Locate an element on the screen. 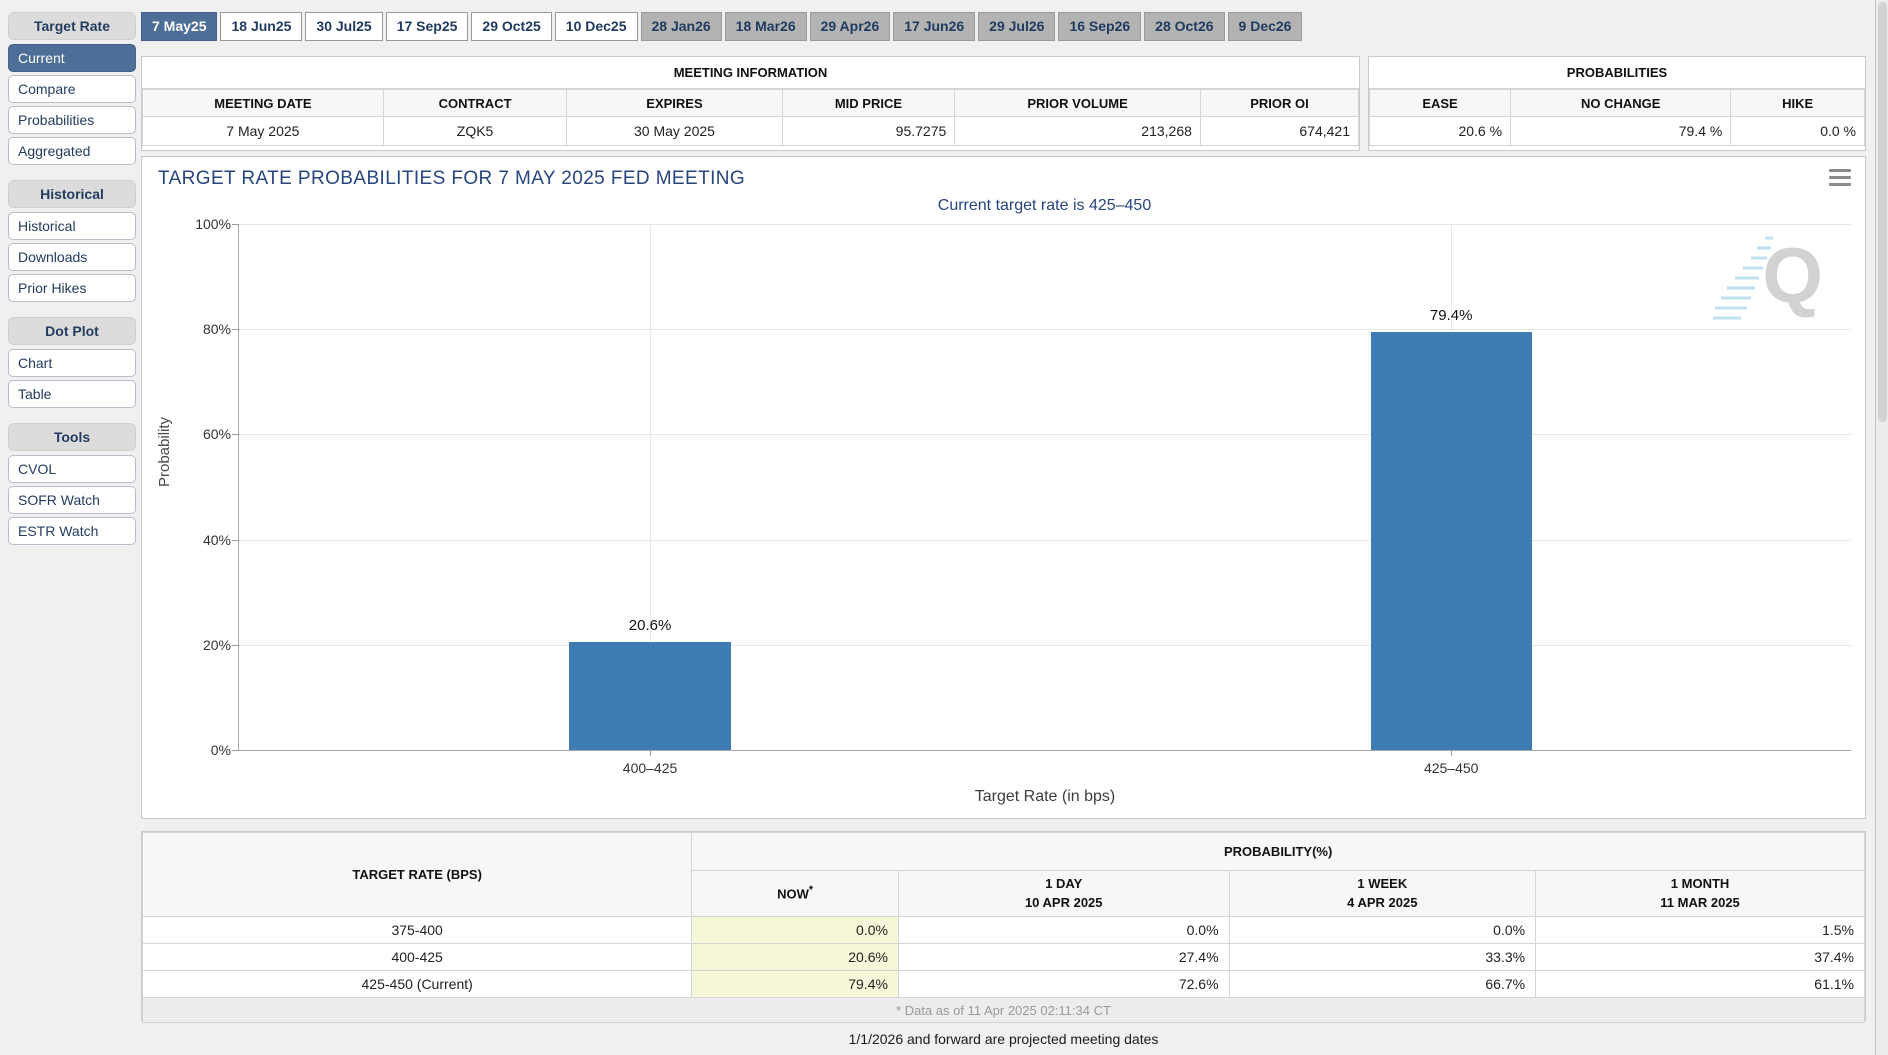 The height and width of the screenshot is (1055, 1888). col-header-ease: EASE is located at coordinates (1440, 103).